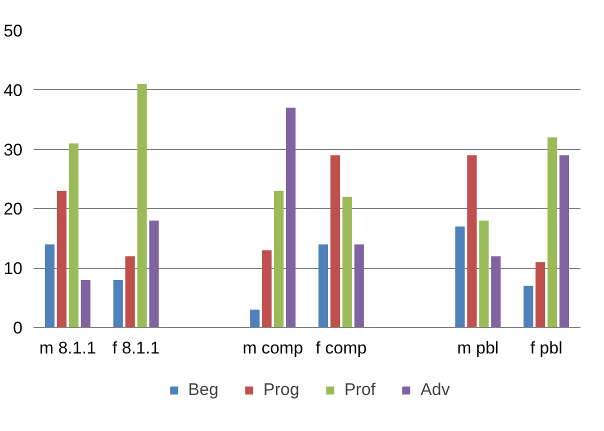  What do you see at coordinates (13, 90) in the screenshot?
I see `y-tick-label: 40` at bounding box center [13, 90].